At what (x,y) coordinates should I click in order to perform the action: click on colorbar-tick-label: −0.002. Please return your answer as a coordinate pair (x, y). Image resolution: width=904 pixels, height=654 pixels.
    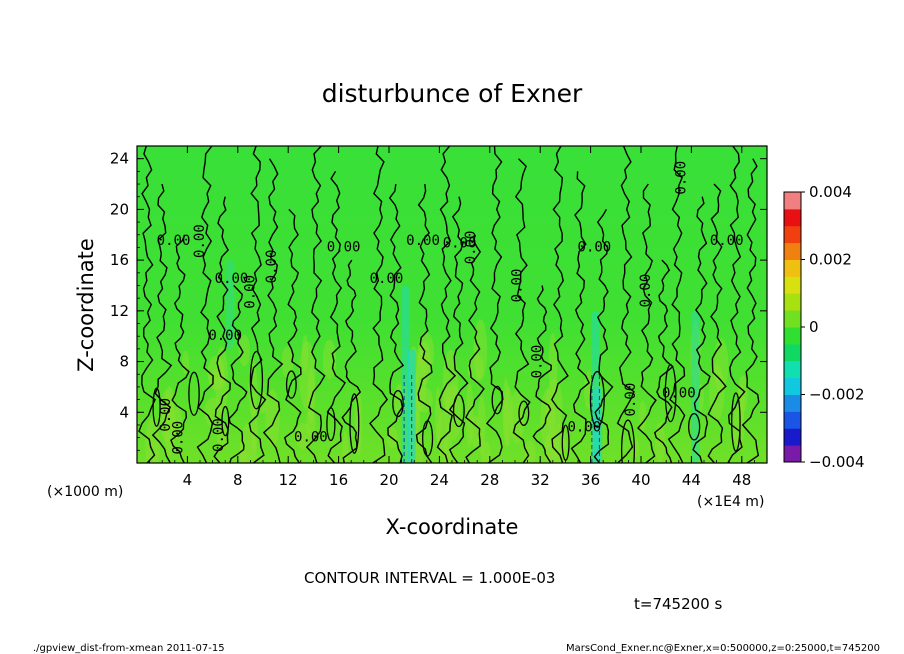
    Looking at the image, I should click on (837, 395).